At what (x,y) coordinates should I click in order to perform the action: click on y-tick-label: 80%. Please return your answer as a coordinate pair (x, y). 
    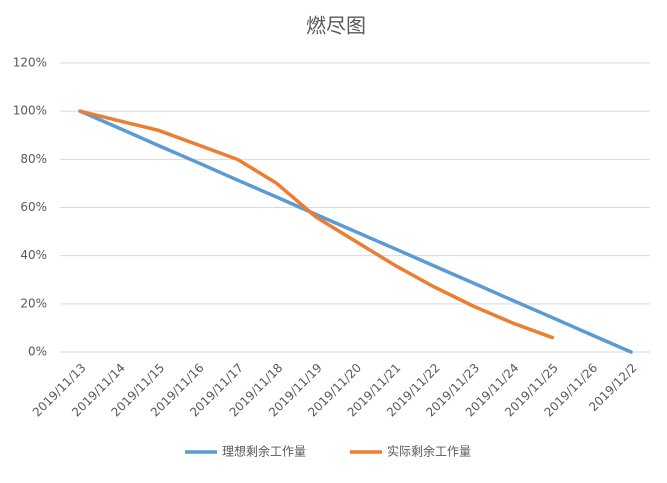
    Looking at the image, I should click on (33, 159).